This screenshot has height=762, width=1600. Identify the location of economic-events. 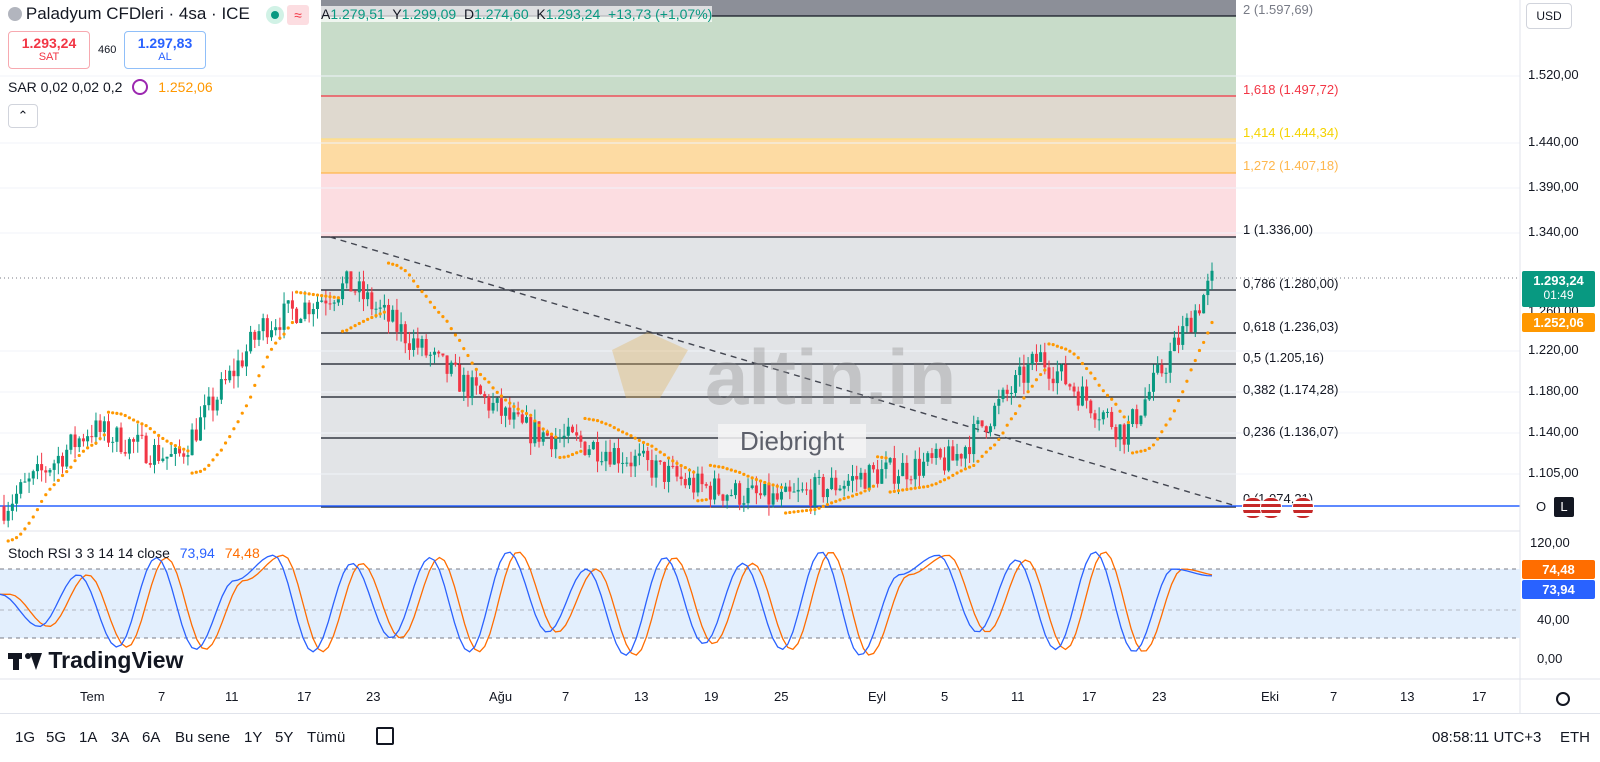
(1284, 508).